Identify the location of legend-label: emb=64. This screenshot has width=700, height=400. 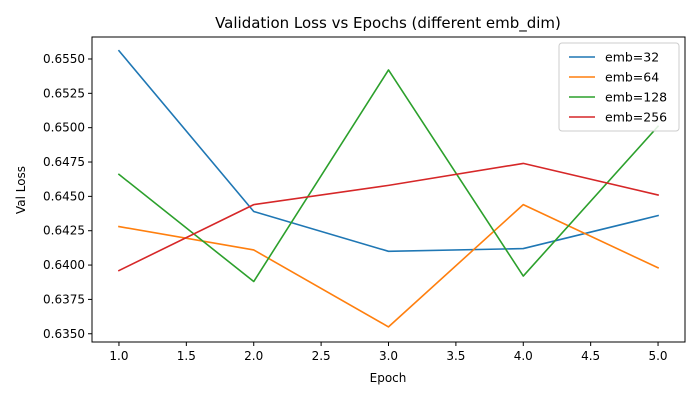
(632, 77).